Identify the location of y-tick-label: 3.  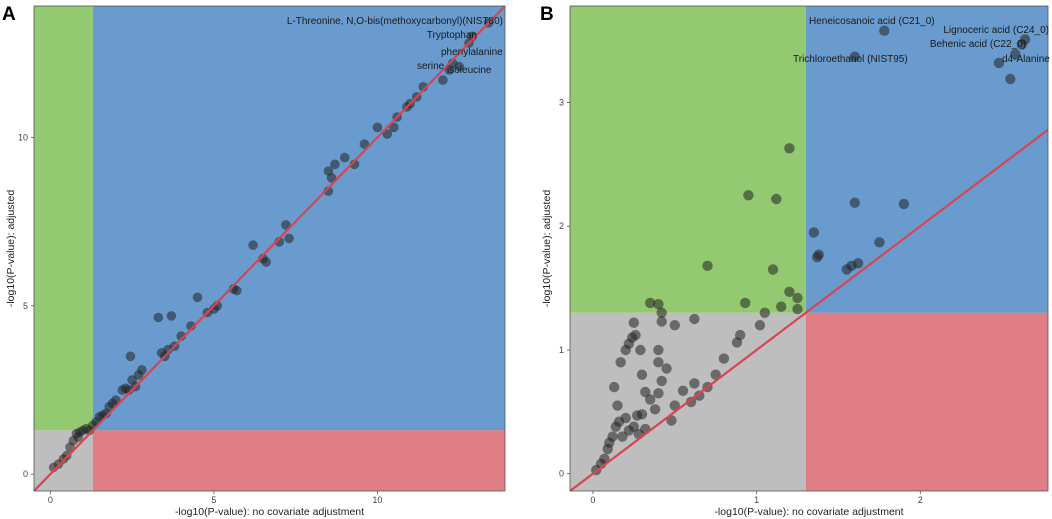
(561, 103).